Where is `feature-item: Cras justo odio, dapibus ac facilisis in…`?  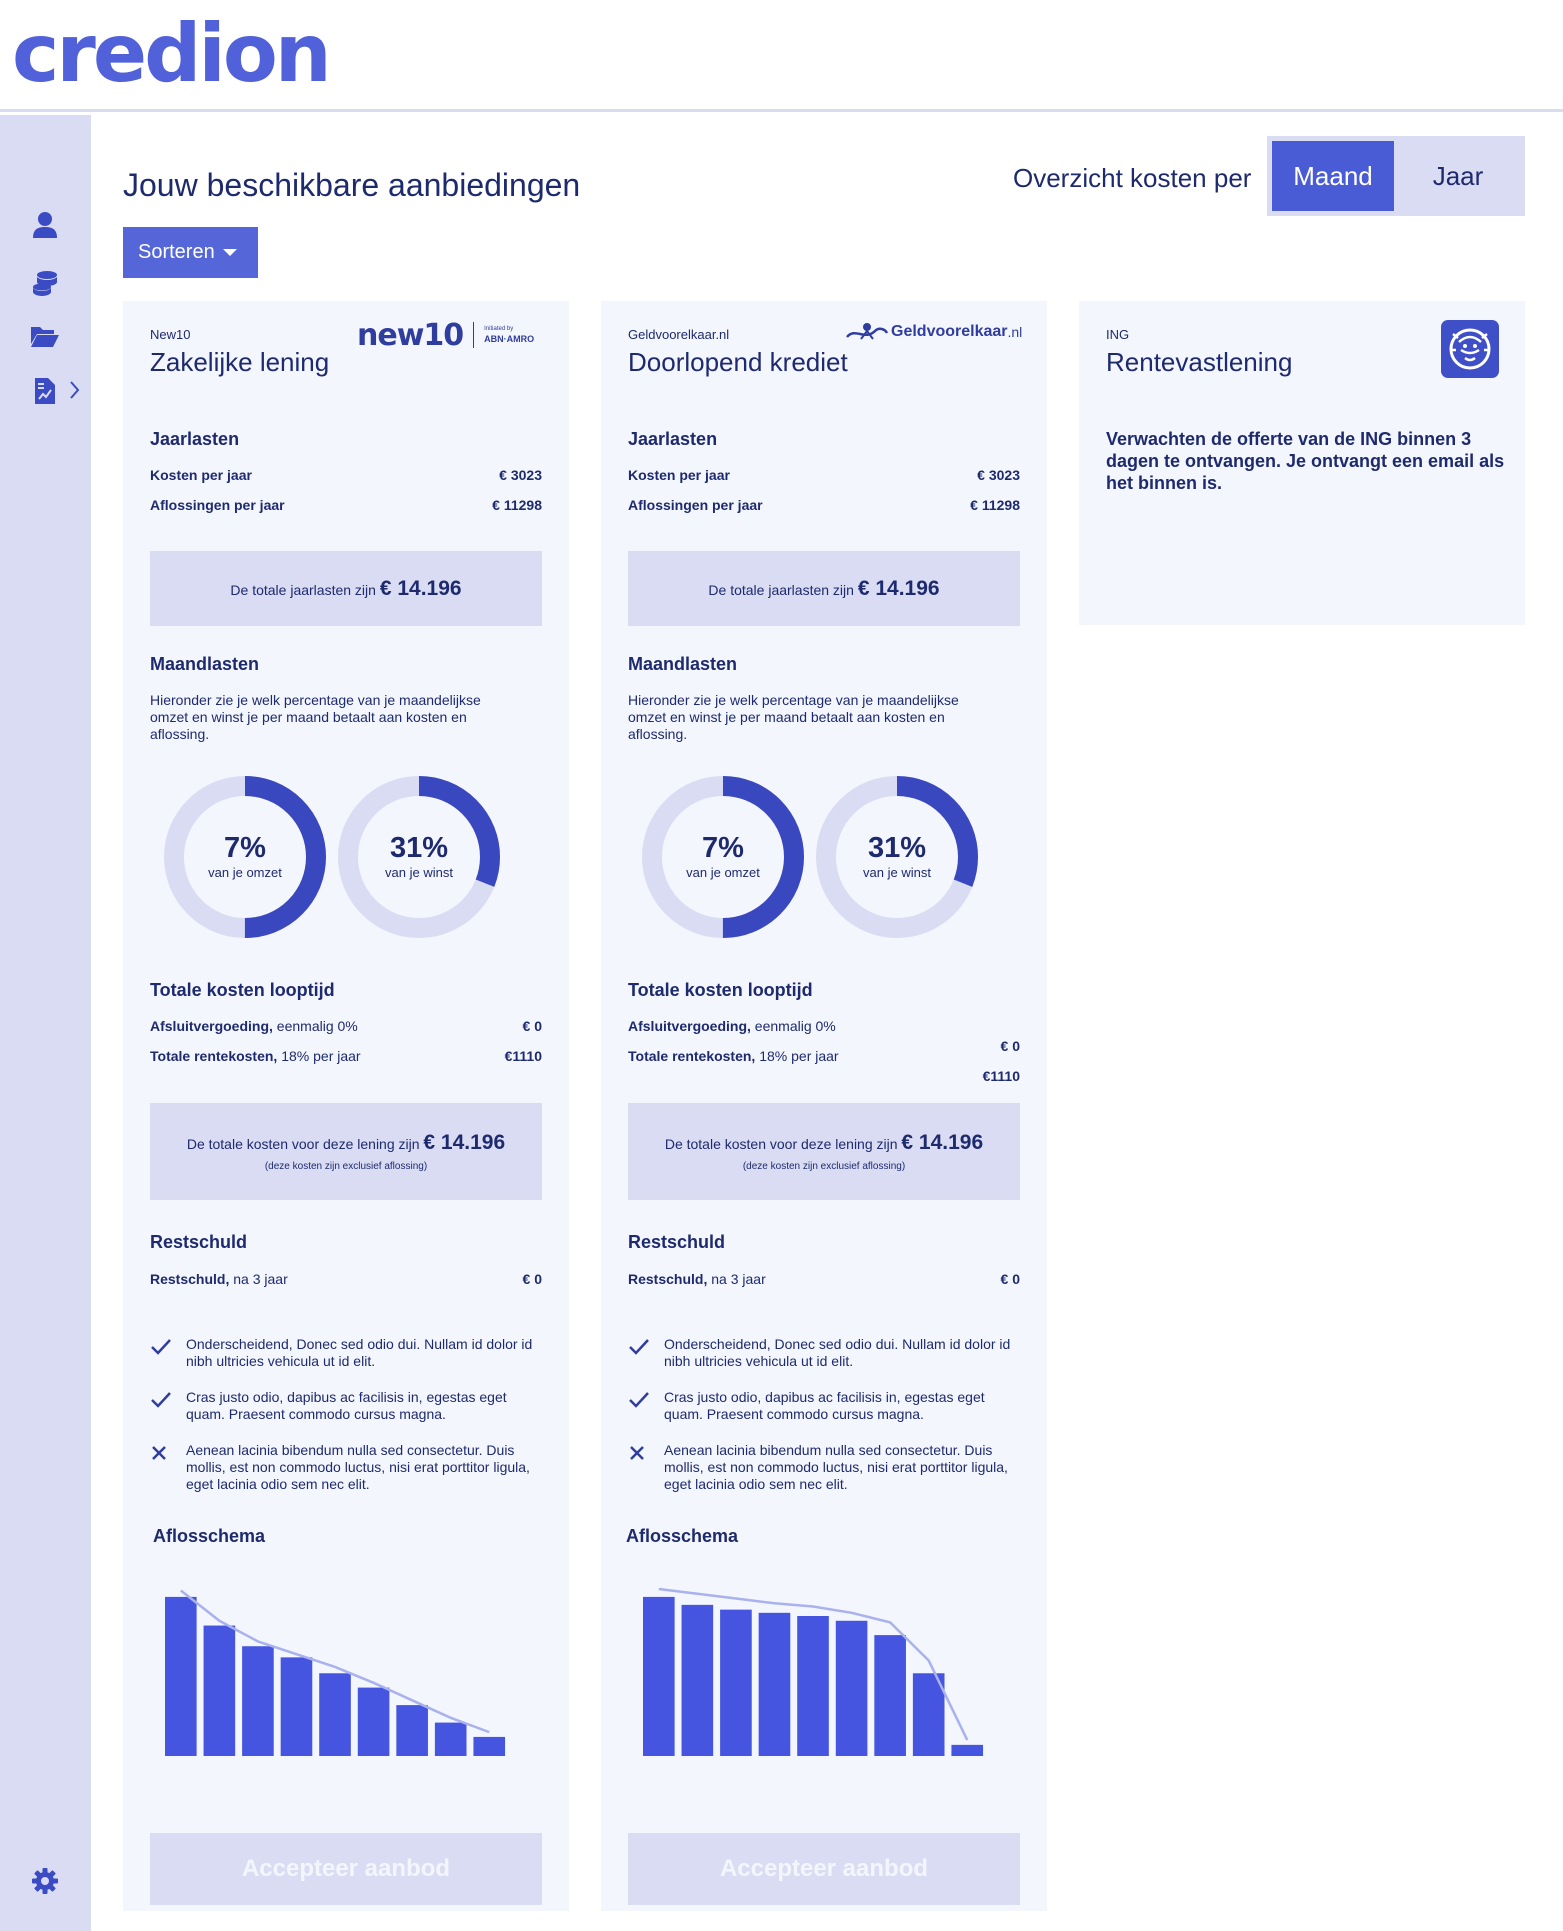 feature-item: Cras justo odio, dapibus ac facilisis in… is located at coordinates (825, 1406).